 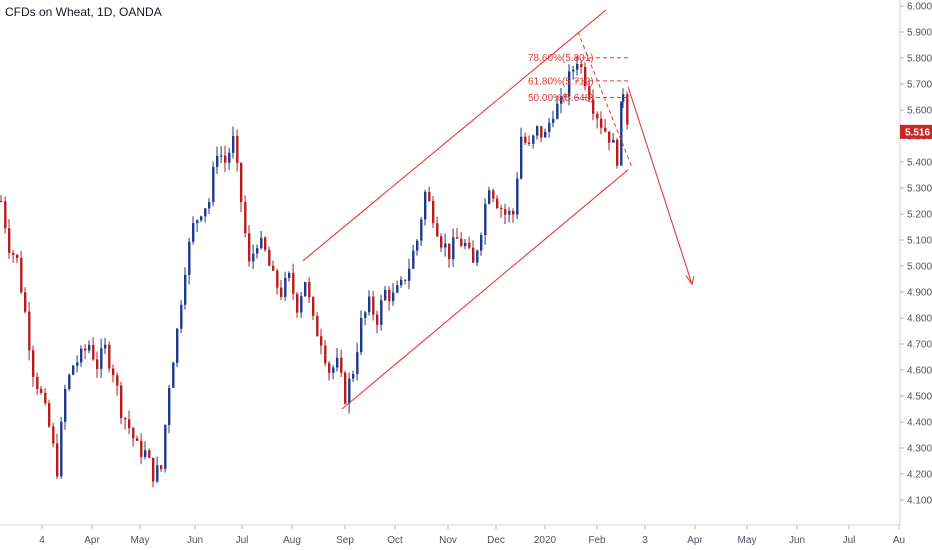 I want to click on fib-level-label: 61.80%(5.712), so click(x=561, y=81).